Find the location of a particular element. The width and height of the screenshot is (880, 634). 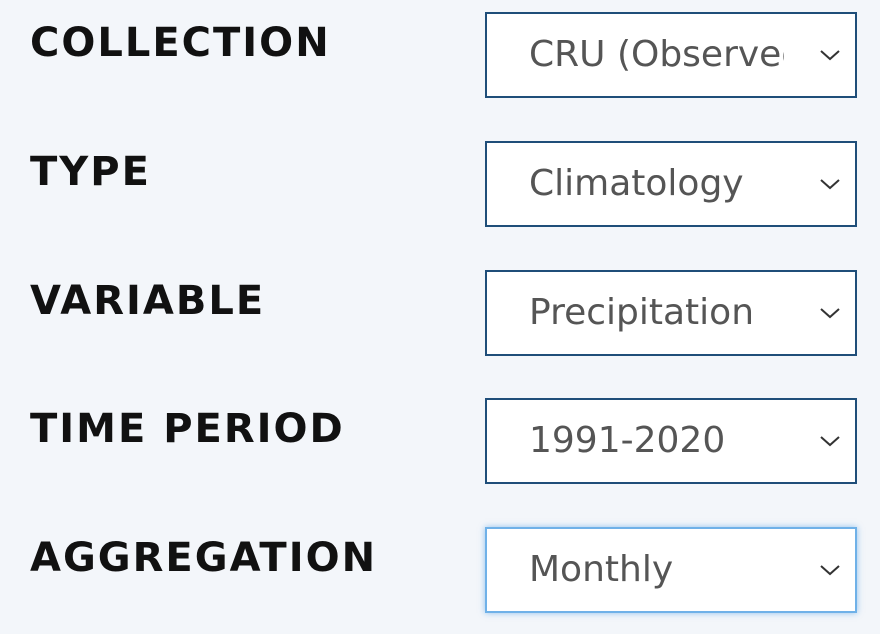

variable-row: VARIABLE Precipitation is located at coordinates (440, 315).